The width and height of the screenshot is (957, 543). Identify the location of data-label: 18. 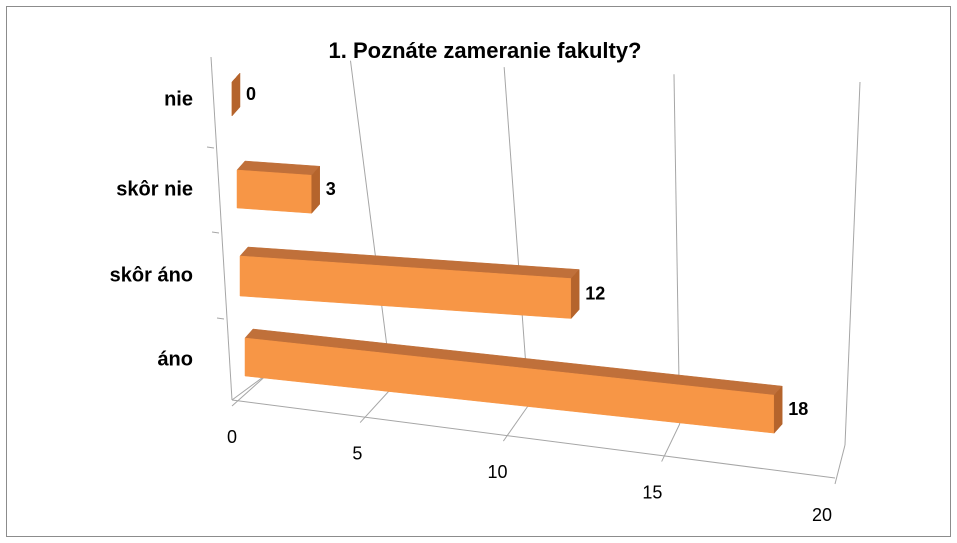
(798, 409).